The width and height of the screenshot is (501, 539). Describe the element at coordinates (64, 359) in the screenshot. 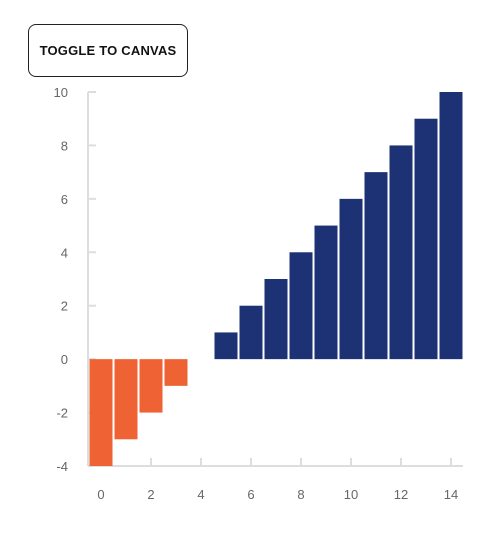

I see `y-tick-label: 0` at that location.